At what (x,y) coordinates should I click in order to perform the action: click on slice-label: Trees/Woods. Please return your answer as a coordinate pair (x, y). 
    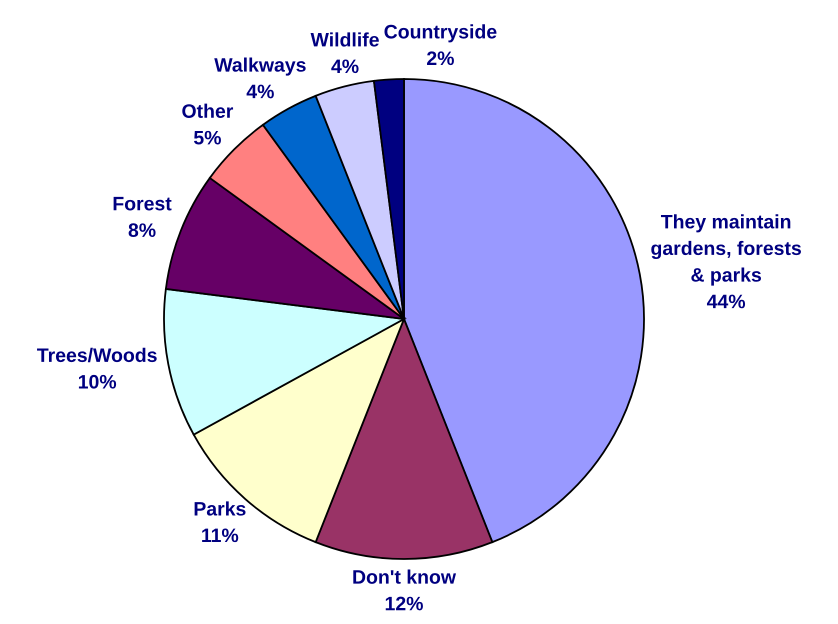
    Looking at the image, I should click on (97, 355).